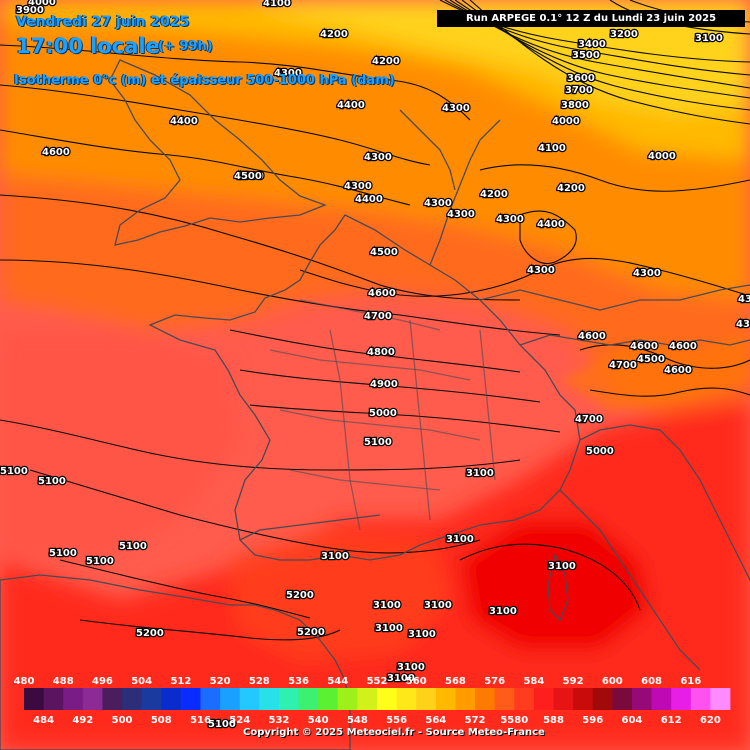  Describe the element at coordinates (651, 681) in the screenshot. I see `legend-label: 608` at that location.